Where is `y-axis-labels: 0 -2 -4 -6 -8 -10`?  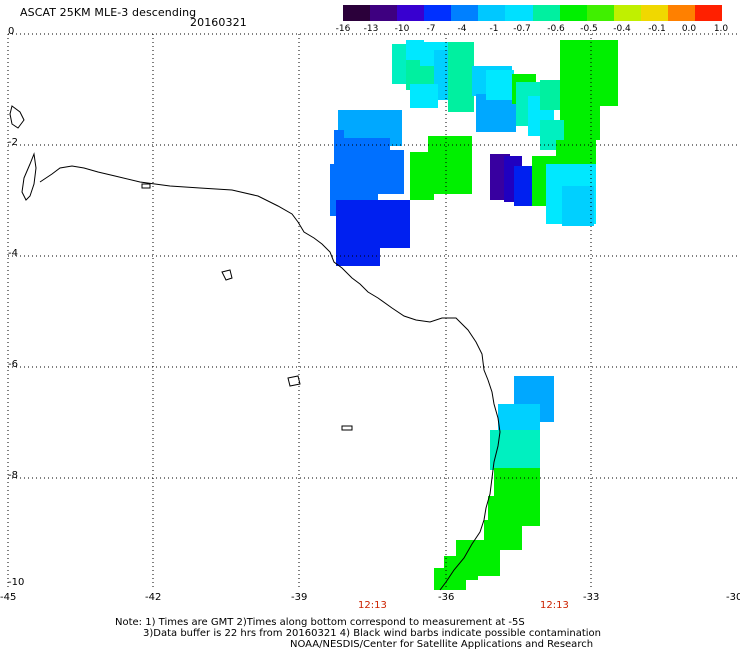 y-axis-labels: 0 -2 -4 -6 -8 -10 is located at coordinates (15, 325).